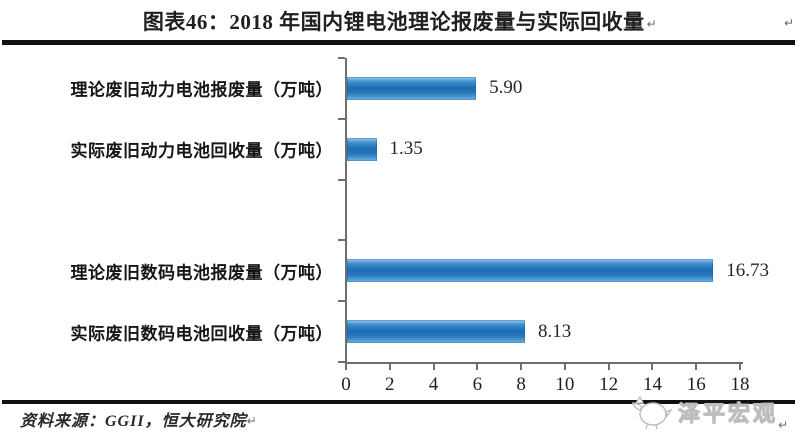  Describe the element at coordinates (393, 22) in the screenshot. I see `page-title: 图表46：2018 年国内锂电池理论报废量与实际回收量` at that location.